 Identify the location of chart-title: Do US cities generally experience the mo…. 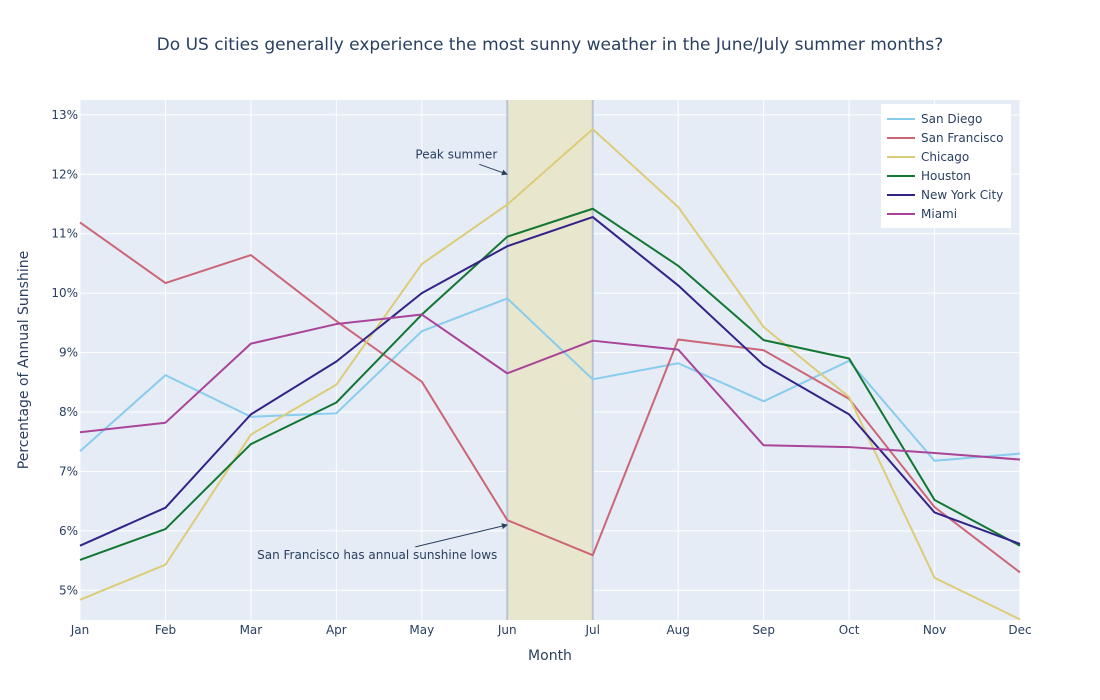
(550, 45).